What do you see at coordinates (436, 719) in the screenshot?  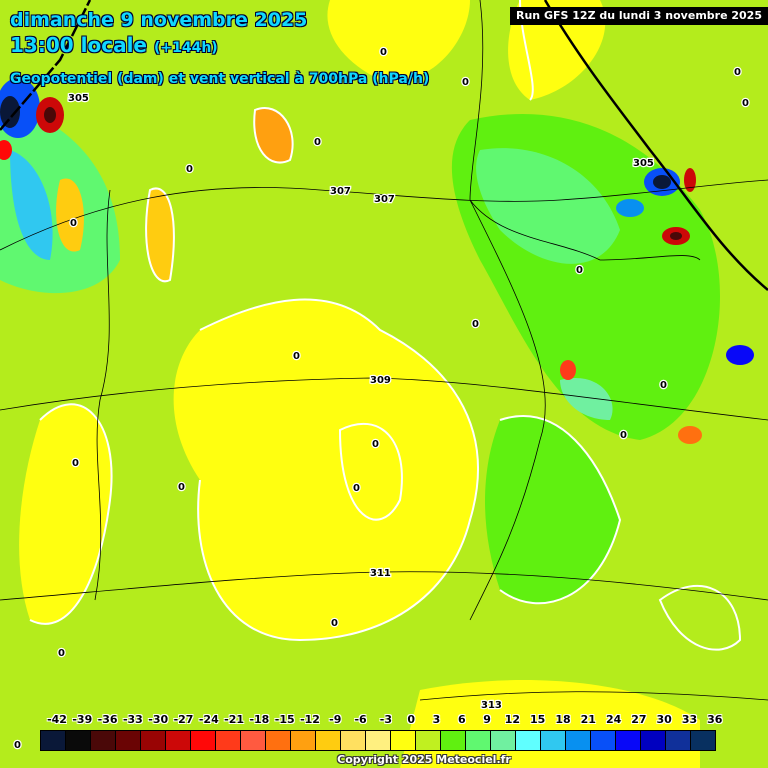 I see `legend-label: 3` at bounding box center [436, 719].